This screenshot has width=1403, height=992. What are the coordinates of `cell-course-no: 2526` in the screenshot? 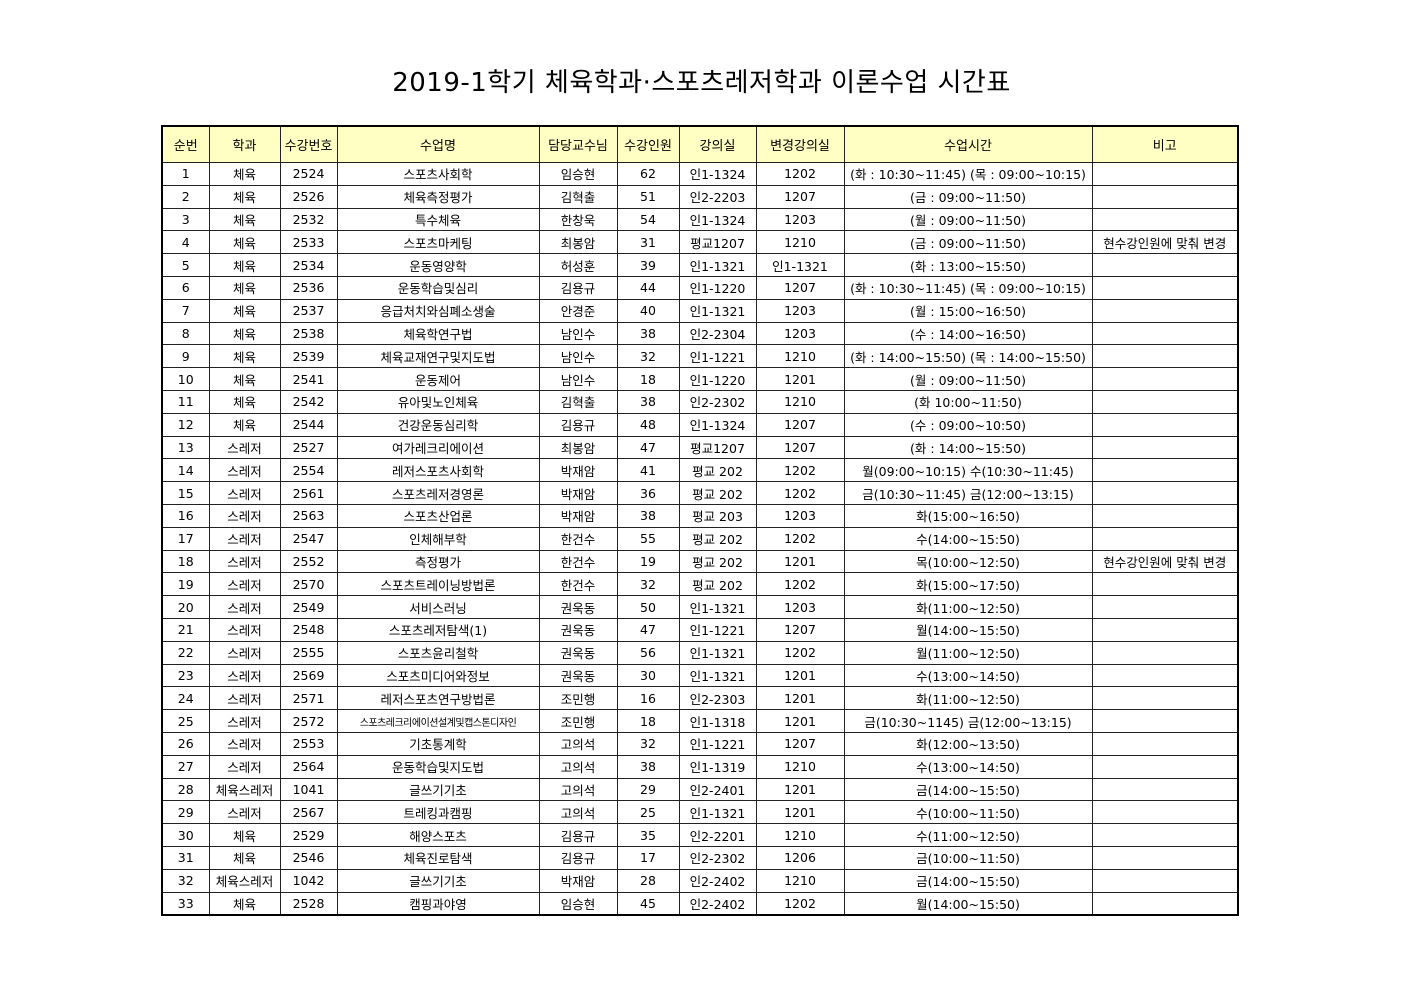 It's located at (308, 196).